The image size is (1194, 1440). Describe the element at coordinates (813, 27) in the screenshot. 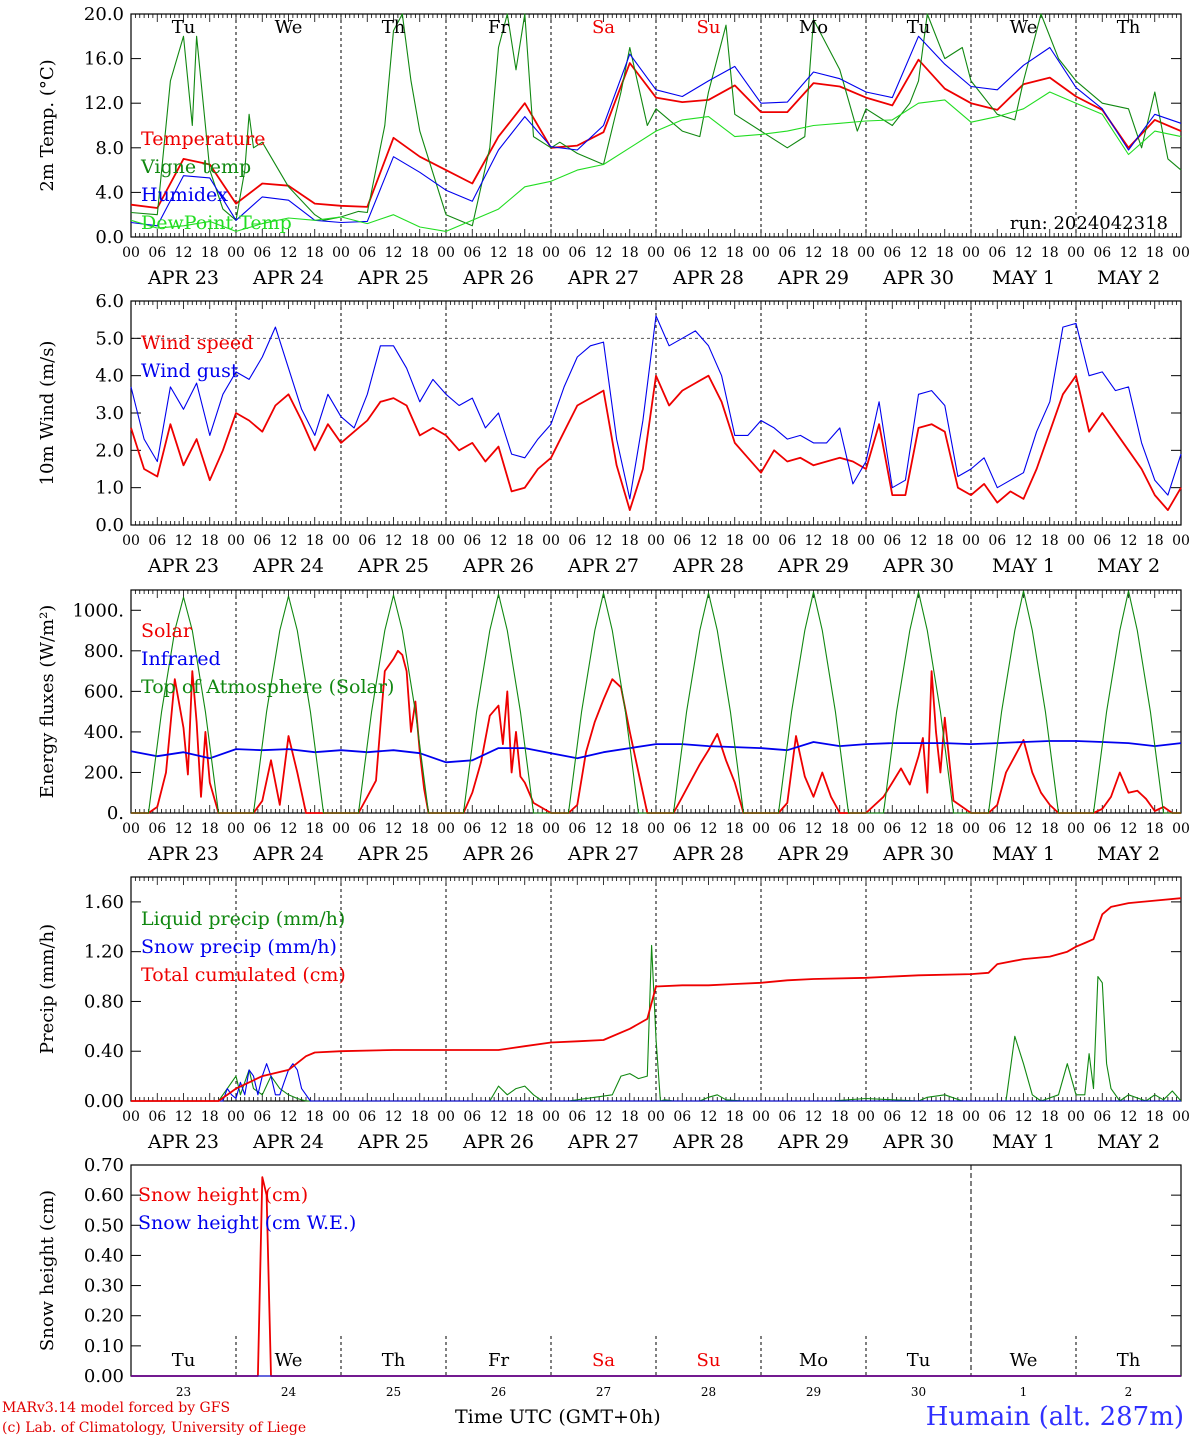

I see `weekday-label: Mo` at that location.